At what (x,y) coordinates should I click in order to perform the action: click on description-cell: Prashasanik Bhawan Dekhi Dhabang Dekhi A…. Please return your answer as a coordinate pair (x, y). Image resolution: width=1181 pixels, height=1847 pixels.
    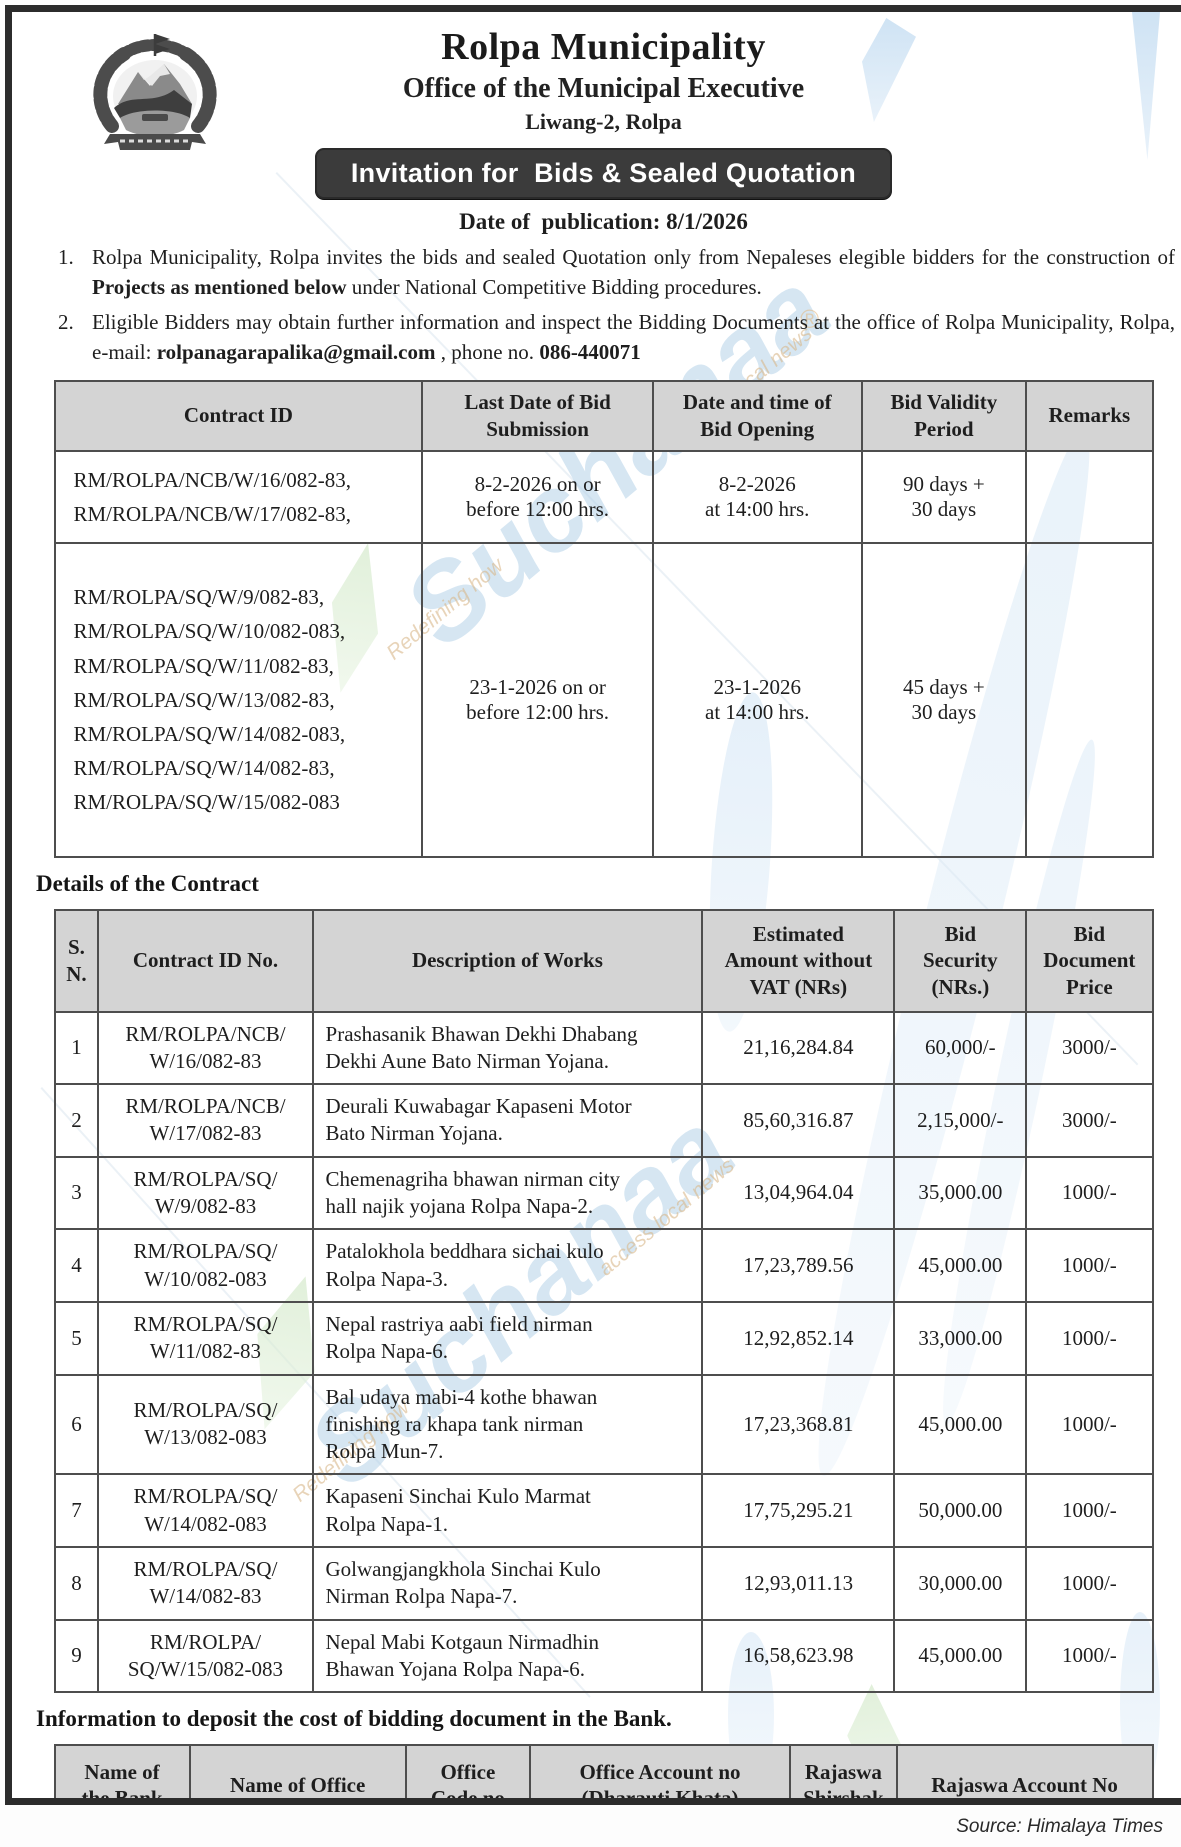
    Looking at the image, I should click on (507, 1048).